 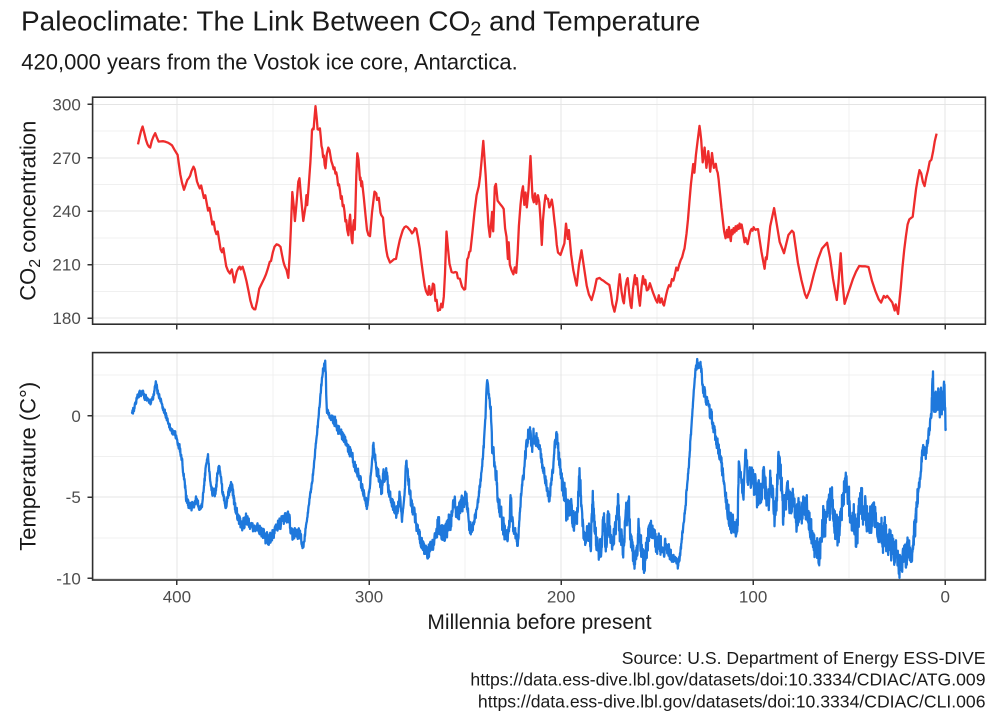 What do you see at coordinates (66, 318) in the screenshot?
I see `svg-text: 180` at bounding box center [66, 318].